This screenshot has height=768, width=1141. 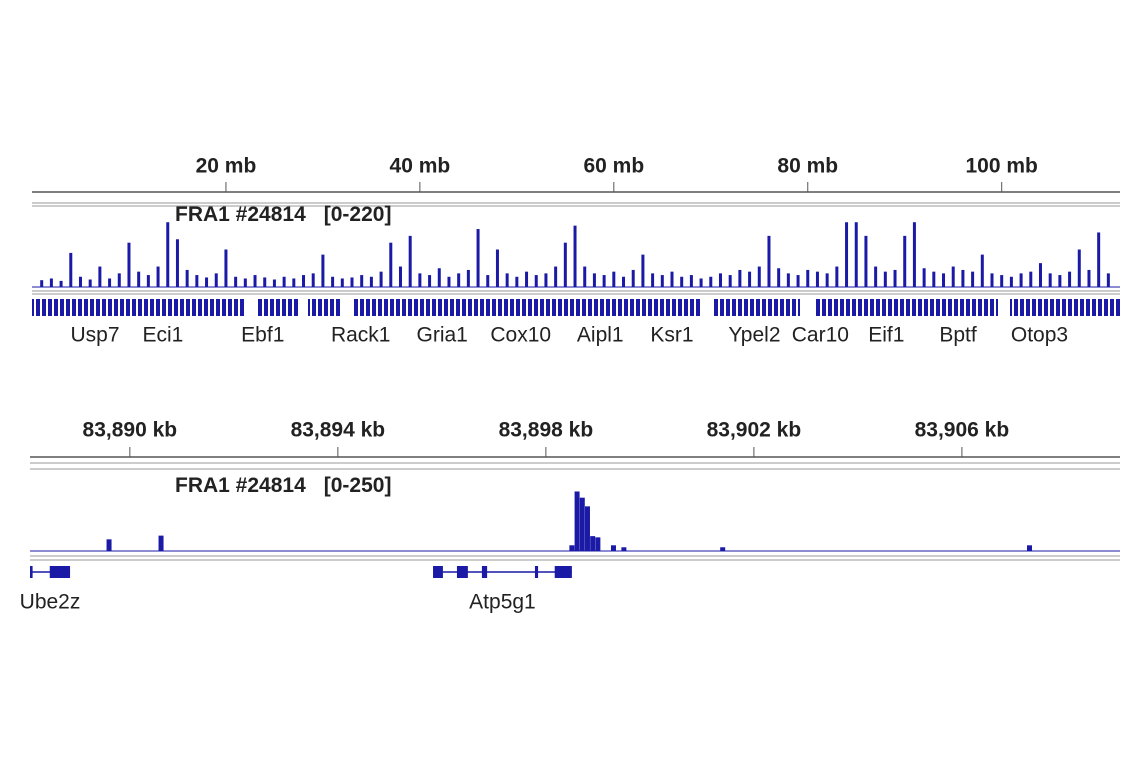 I want to click on x-tick-label: 80 mb, so click(x=807, y=166).